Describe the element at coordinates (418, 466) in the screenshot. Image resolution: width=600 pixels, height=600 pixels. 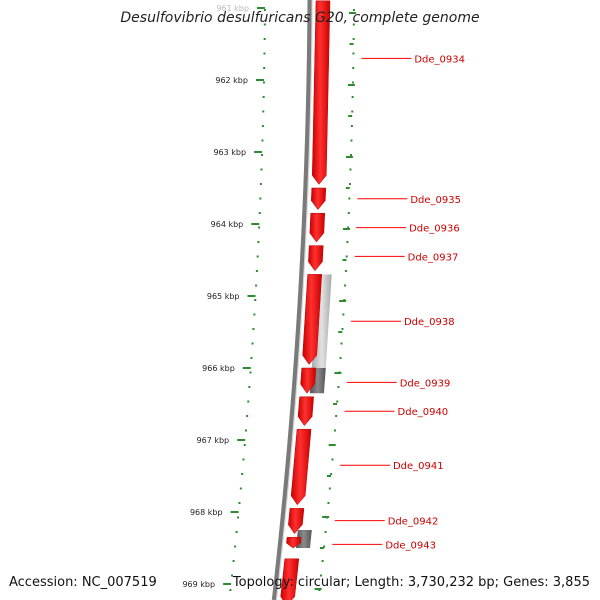
I see `gene-label: Dde_0941` at that location.